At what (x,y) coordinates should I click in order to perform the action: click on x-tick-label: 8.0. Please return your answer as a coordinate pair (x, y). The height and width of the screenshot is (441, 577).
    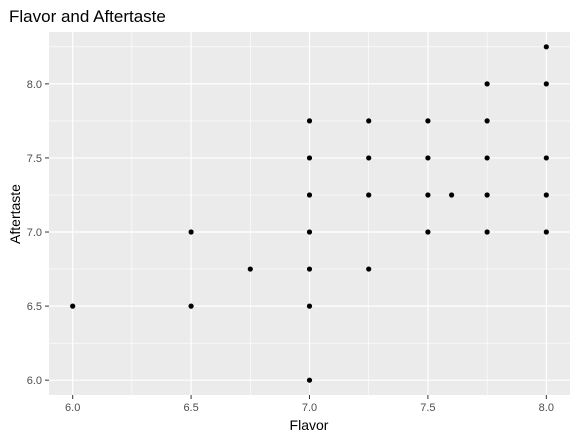
    Looking at the image, I should click on (546, 408).